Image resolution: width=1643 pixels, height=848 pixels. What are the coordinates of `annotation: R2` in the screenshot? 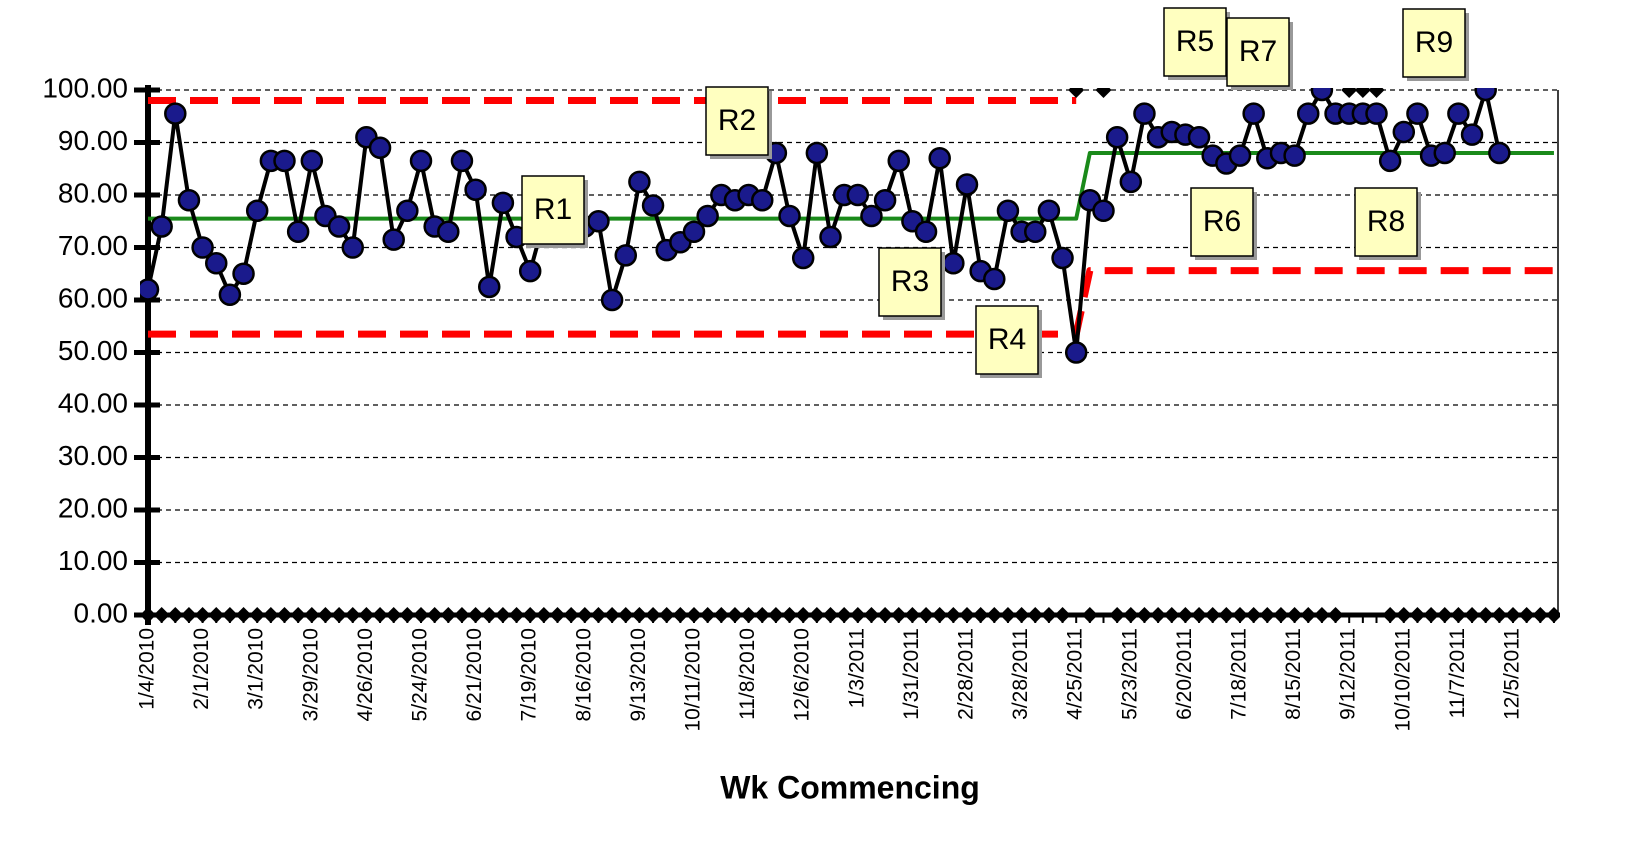 It's located at (737, 120).